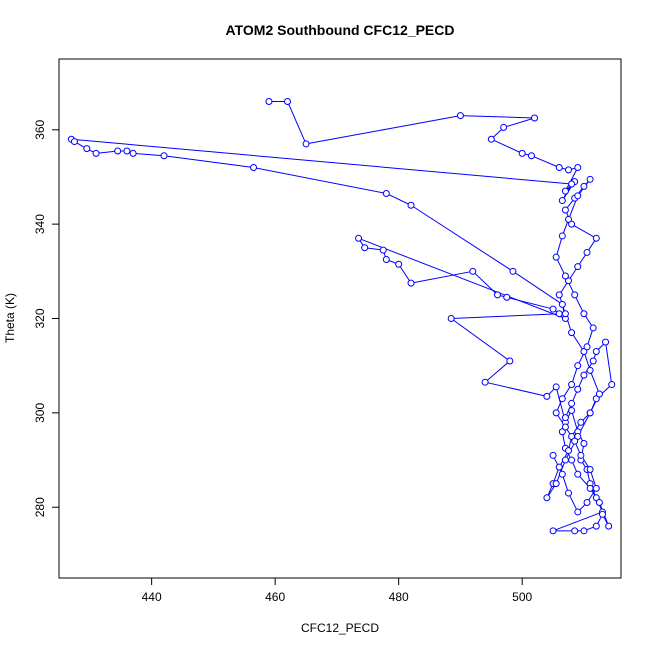 The height and width of the screenshot is (650, 650). Describe the element at coordinates (337, 590) in the screenshot. I see `x-axis: 440 460 480 500` at that location.